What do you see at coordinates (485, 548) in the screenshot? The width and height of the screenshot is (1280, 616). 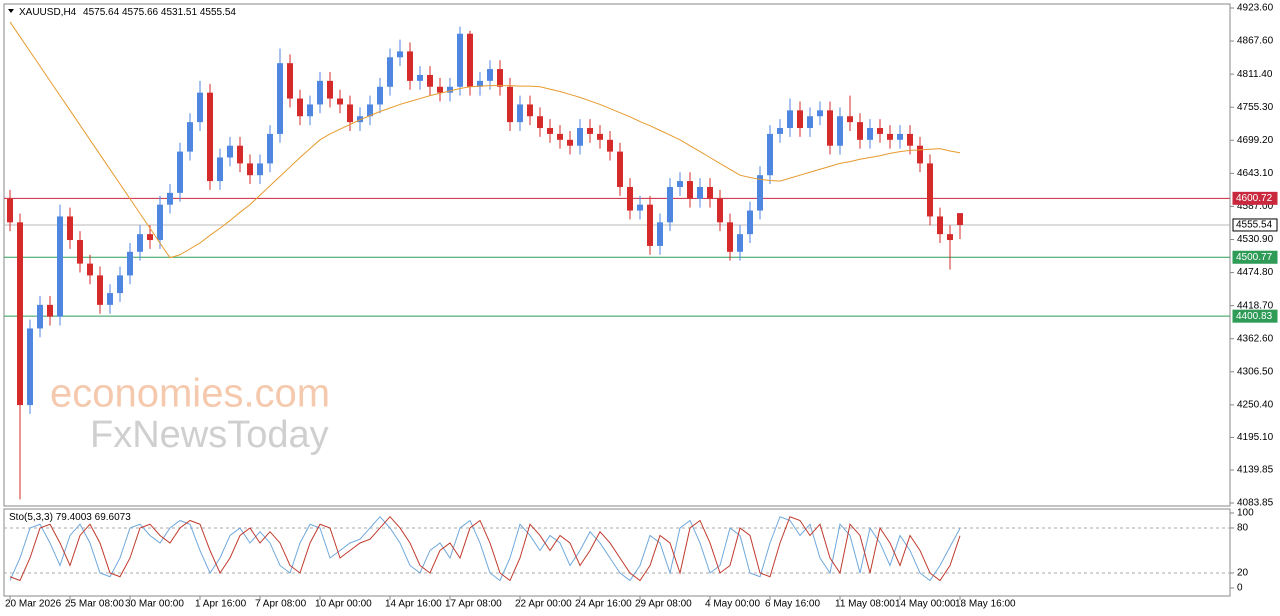 I see `oscillator-line` at bounding box center [485, 548].